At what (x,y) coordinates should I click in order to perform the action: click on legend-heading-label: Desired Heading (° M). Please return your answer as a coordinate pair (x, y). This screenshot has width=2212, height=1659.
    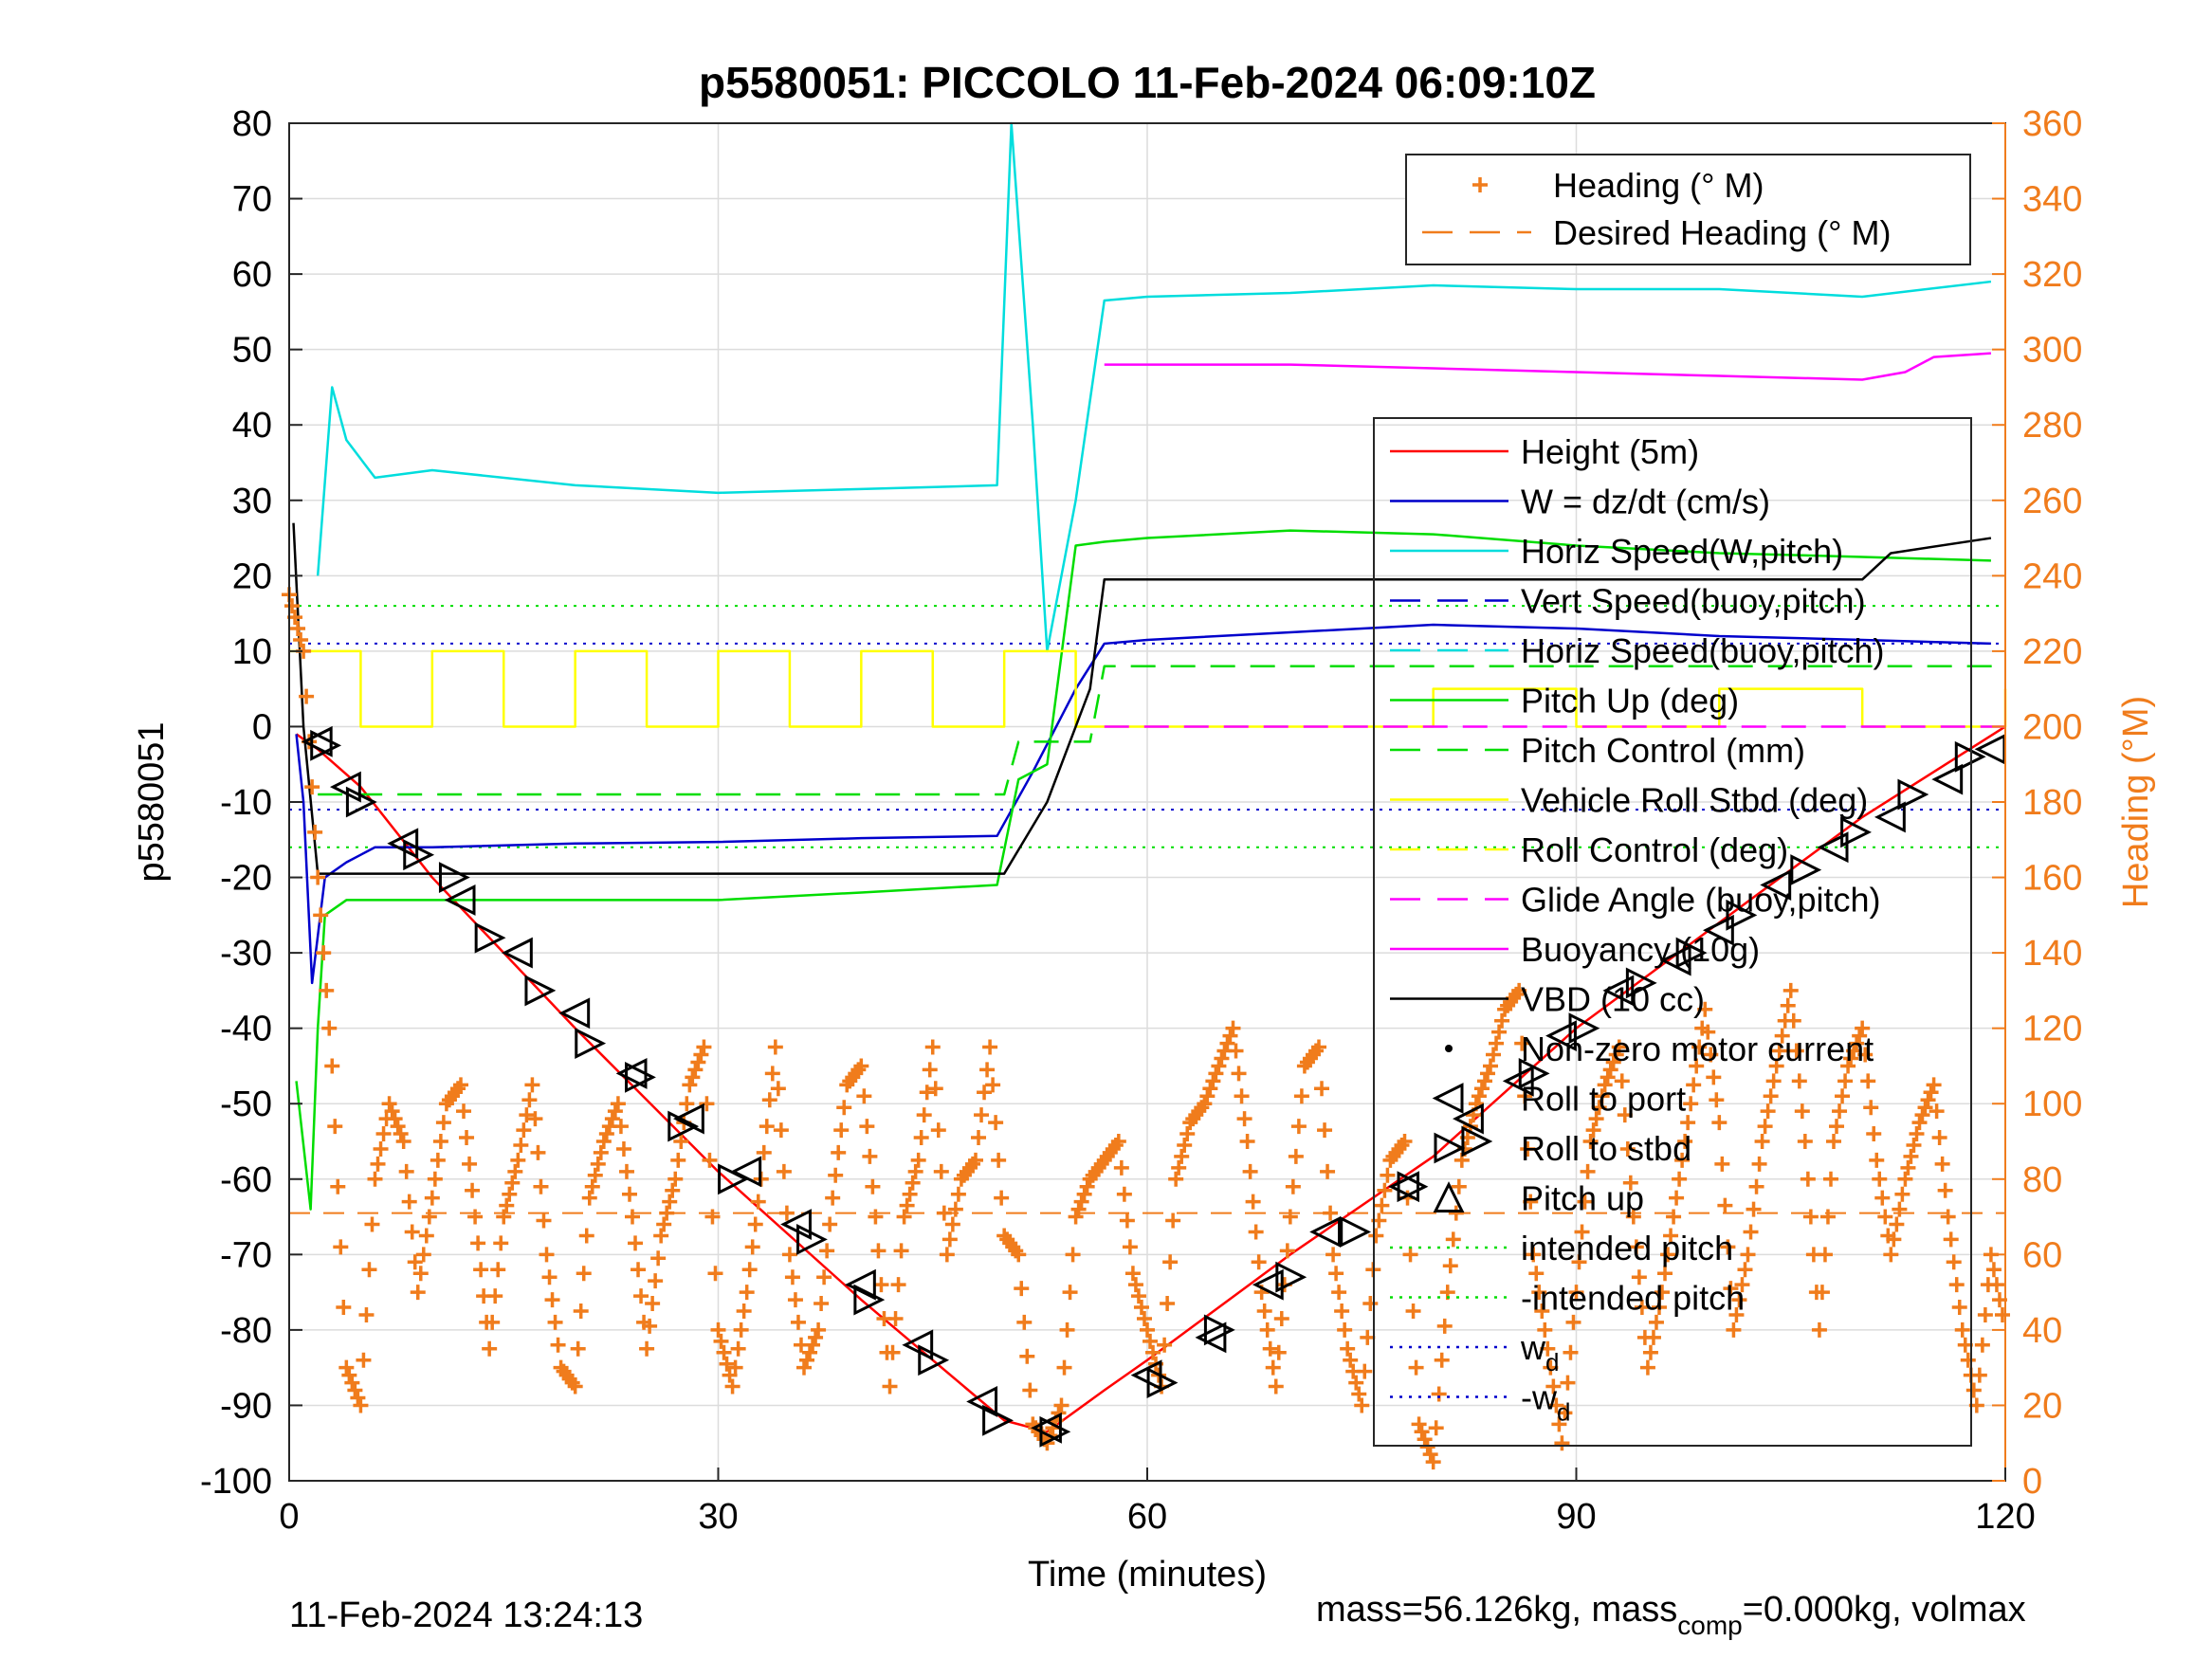
    Looking at the image, I should click on (1722, 232).